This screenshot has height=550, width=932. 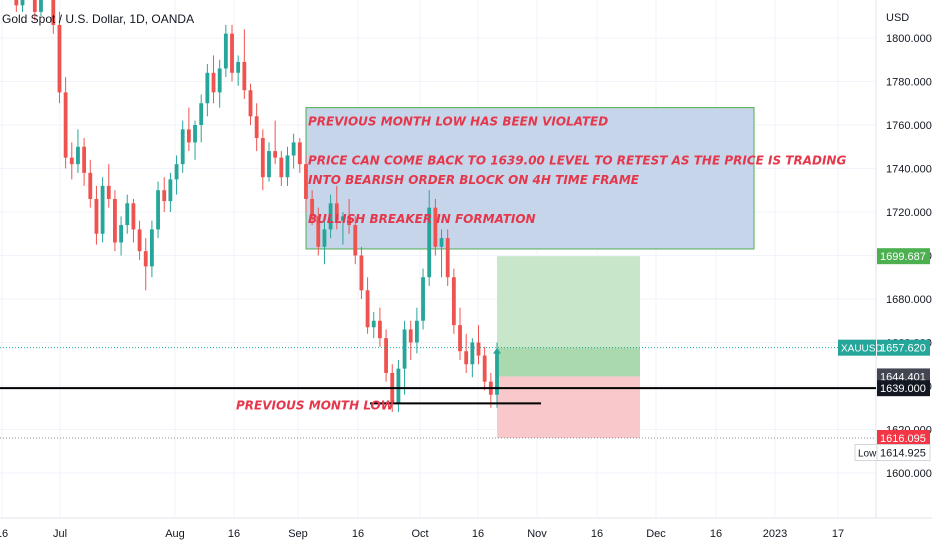 What do you see at coordinates (903, 257) in the screenshot?
I see `price-label-text: 1699.687` at bounding box center [903, 257].